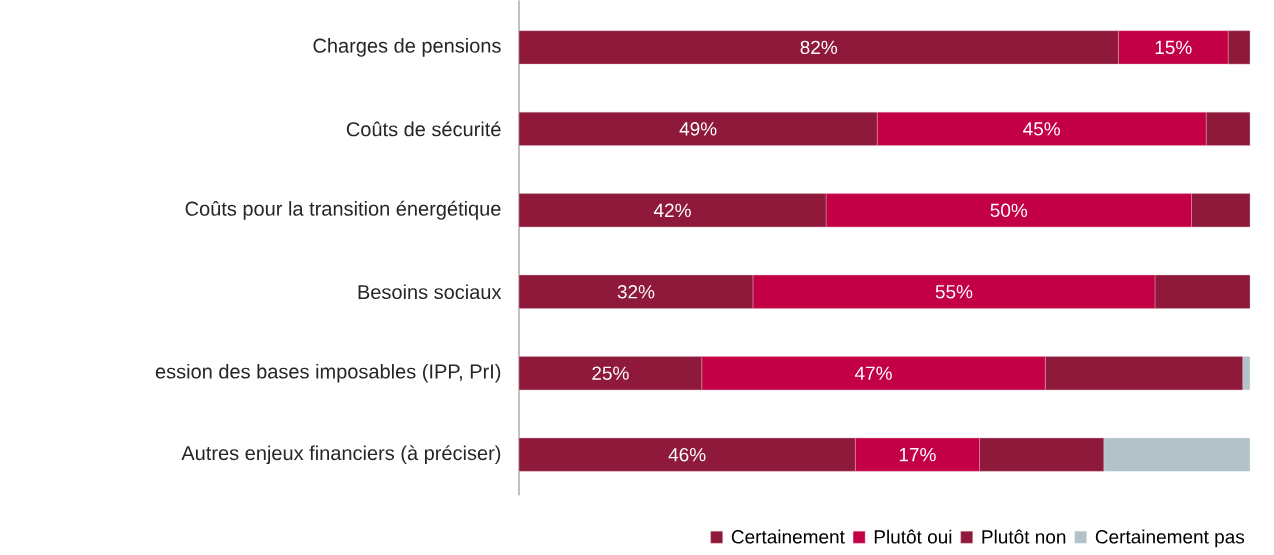 This screenshot has width=1274, height=555. I want to click on data-label: 15%, so click(1173, 47).